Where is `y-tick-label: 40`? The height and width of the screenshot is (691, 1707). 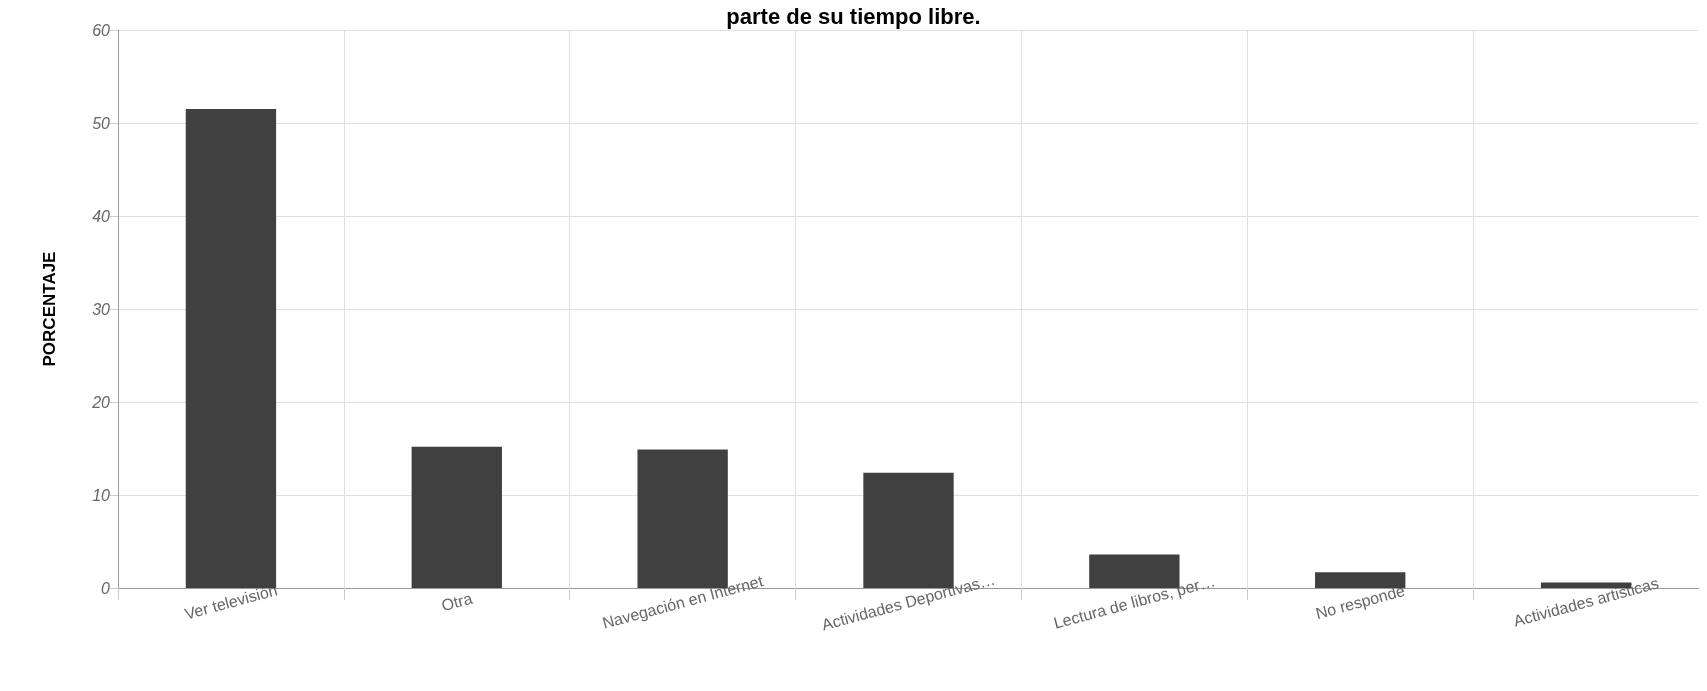
y-tick-label: 40 is located at coordinates (101, 216).